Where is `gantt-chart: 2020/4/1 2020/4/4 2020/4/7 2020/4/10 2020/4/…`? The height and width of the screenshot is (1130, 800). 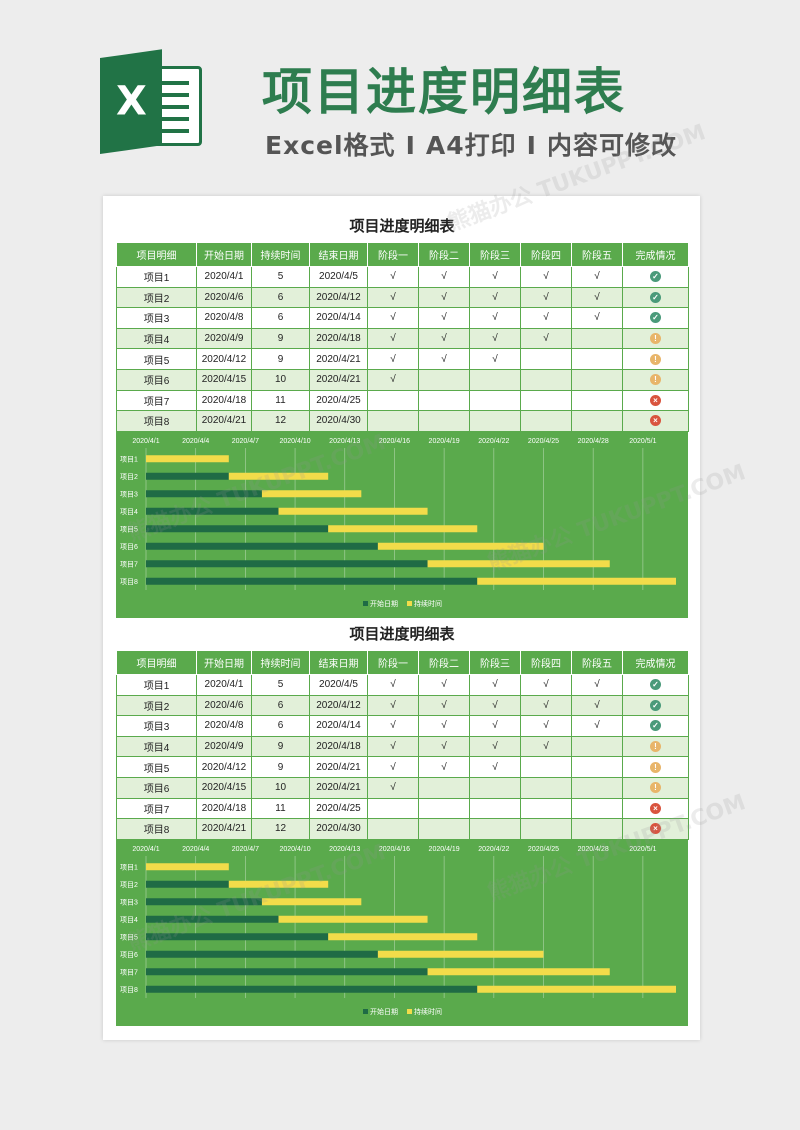 gantt-chart: 2020/4/1 2020/4/4 2020/4/7 2020/4/10 2020/4/… is located at coordinates (402, 524).